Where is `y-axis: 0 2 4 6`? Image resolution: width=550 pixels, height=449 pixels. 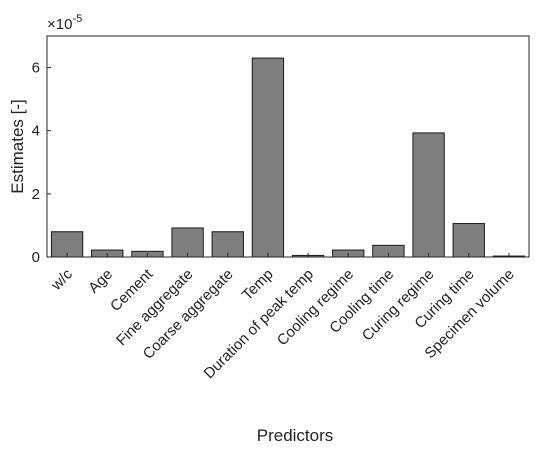 y-axis: 0 2 4 6 is located at coordinates (41, 163).